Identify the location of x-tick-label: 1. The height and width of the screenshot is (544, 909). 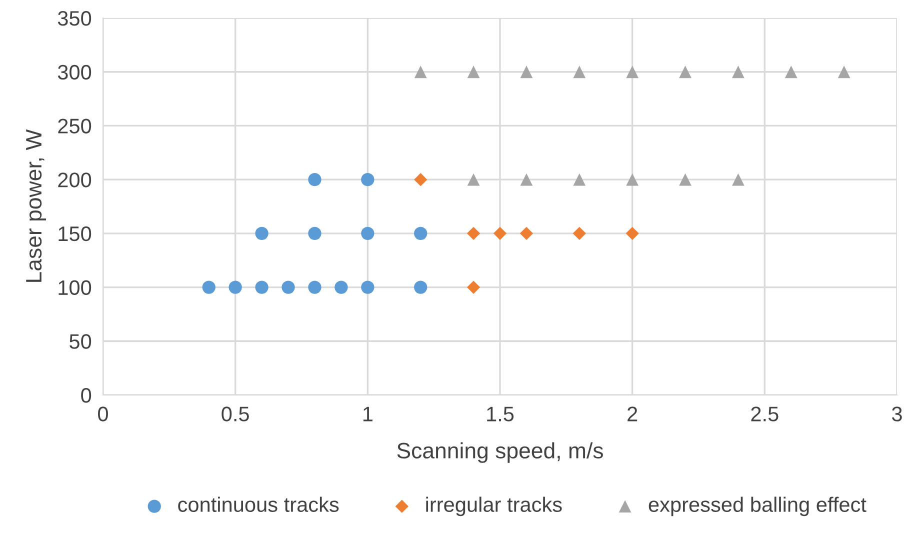
(367, 414).